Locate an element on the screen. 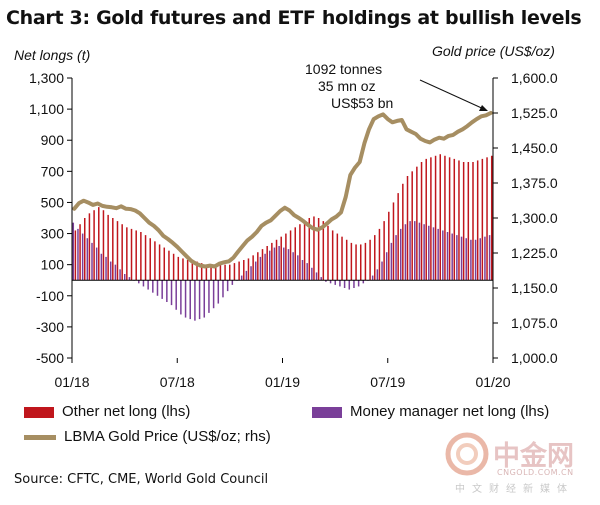  x-axis-labels: 01/18 07/18 01/19 07/19 01/20 is located at coordinates (282, 382).